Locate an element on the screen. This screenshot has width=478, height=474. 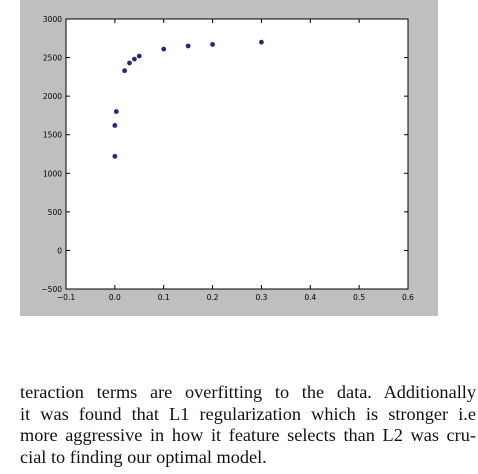
y-tick-label: 500 is located at coordinates (55, 212).